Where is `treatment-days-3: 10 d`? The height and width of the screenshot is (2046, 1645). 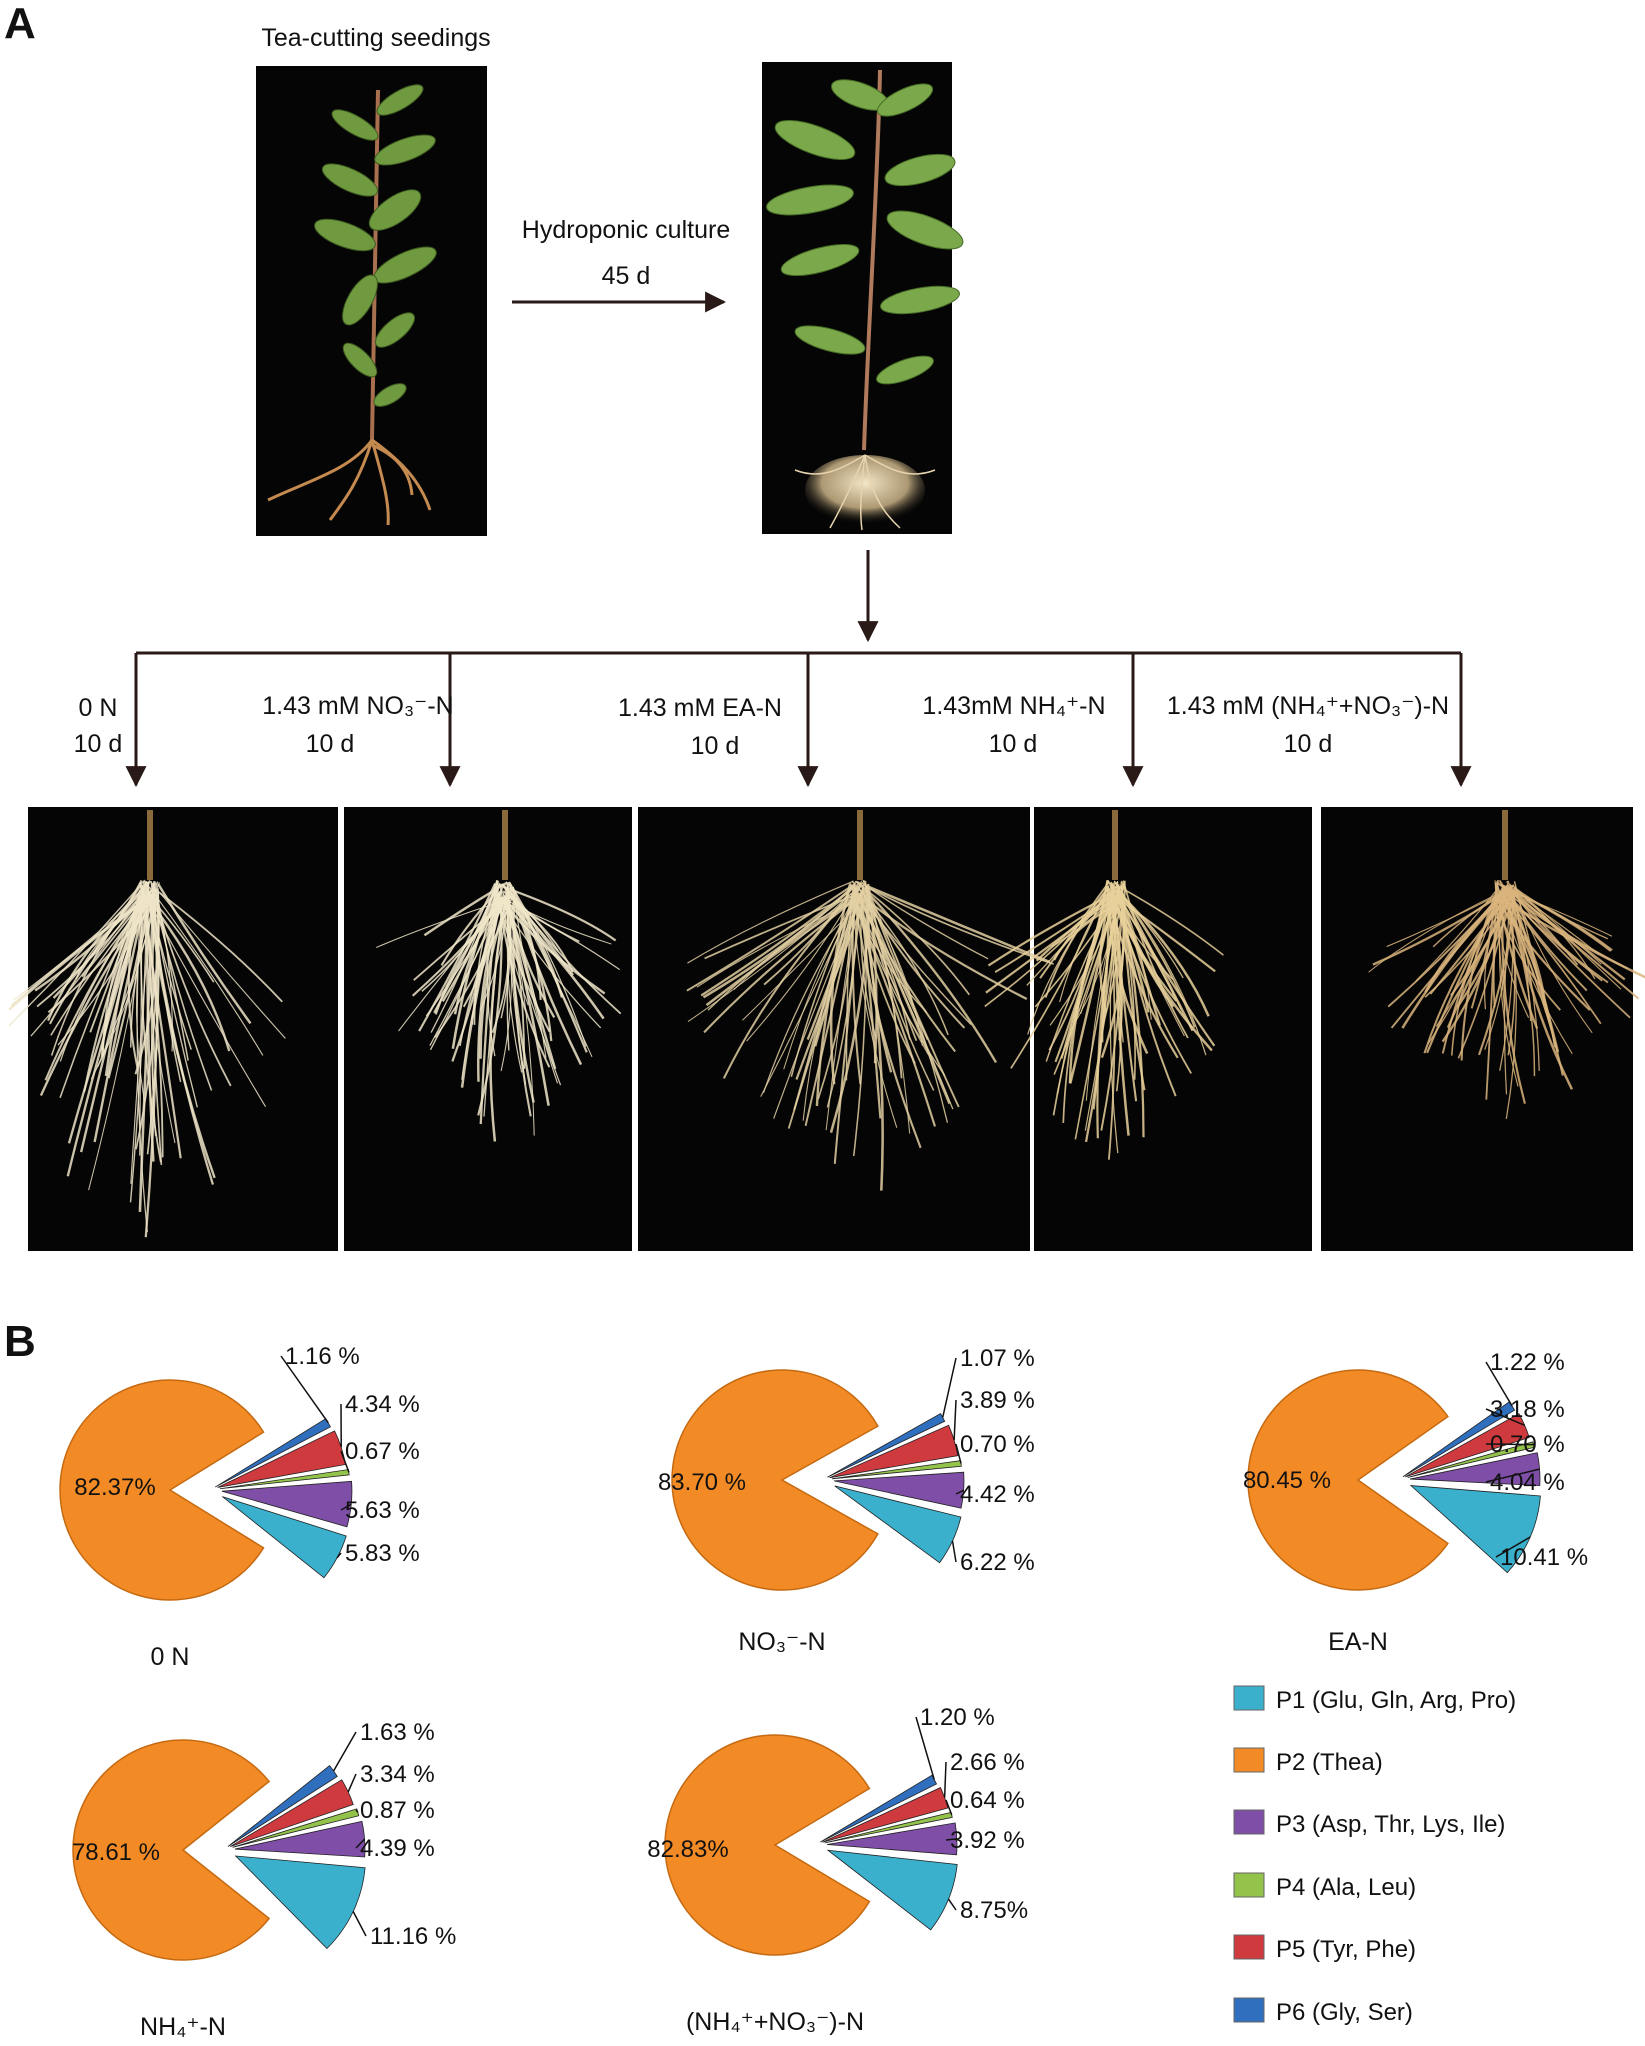 treatment-days-3: 10 d is located at coordinates (1013, 744).